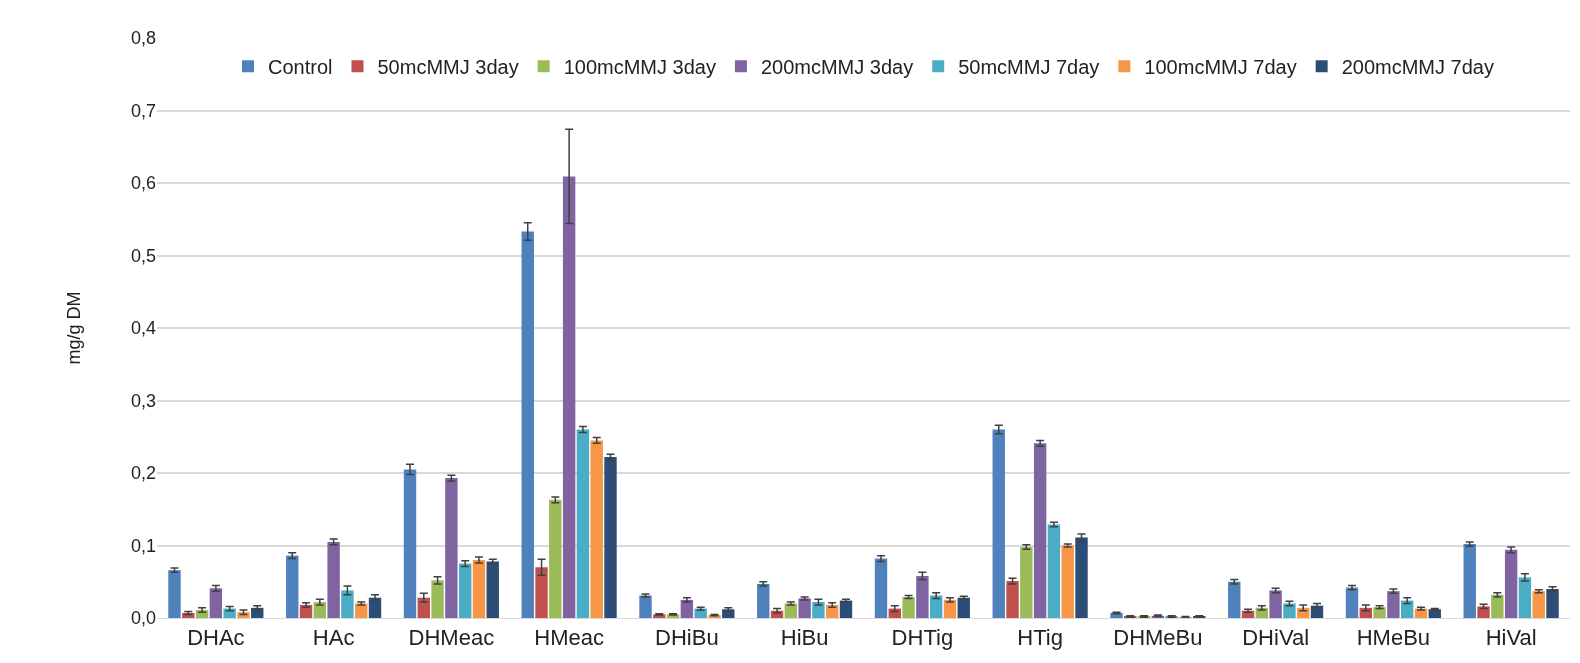  I want to click on y-tick-label: 0,5, so click(143, 255).